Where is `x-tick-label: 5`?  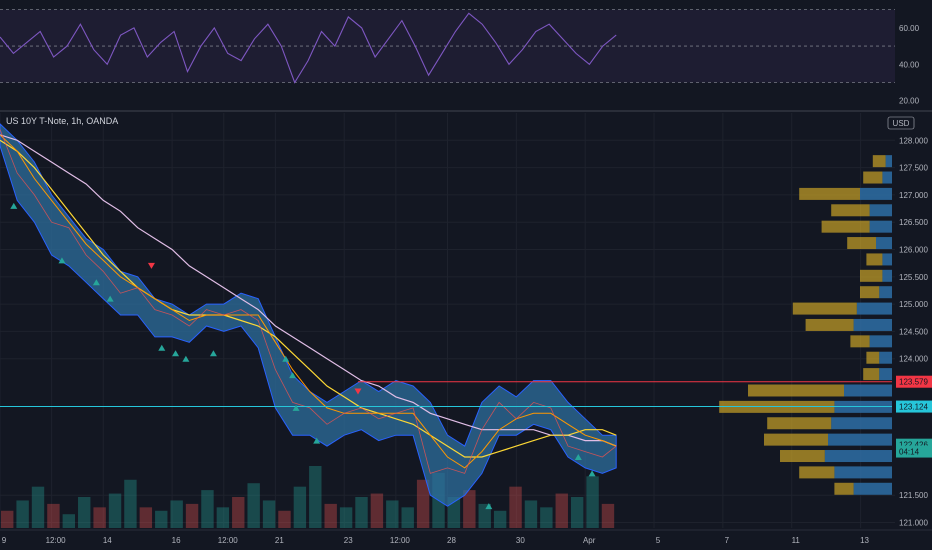
x-tick-label: 5 is located at coordinates (658, 540).